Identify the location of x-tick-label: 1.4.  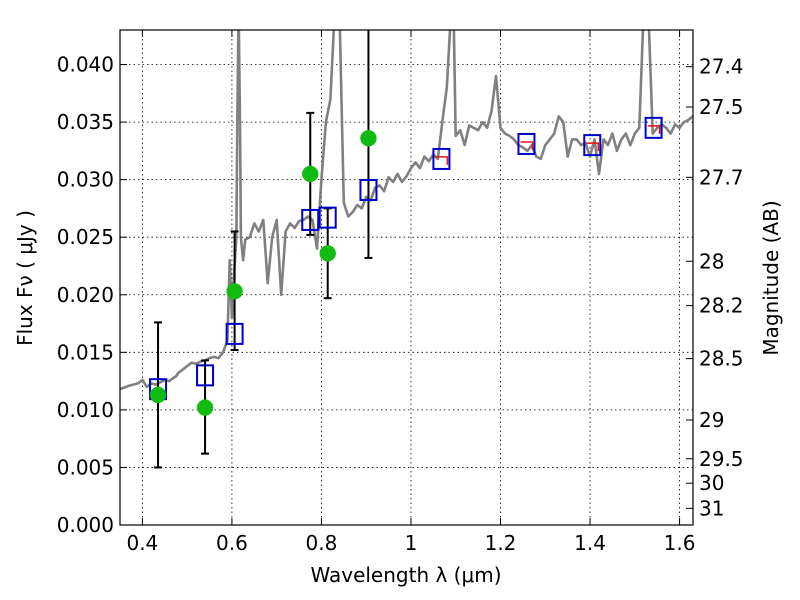
(590, 543).